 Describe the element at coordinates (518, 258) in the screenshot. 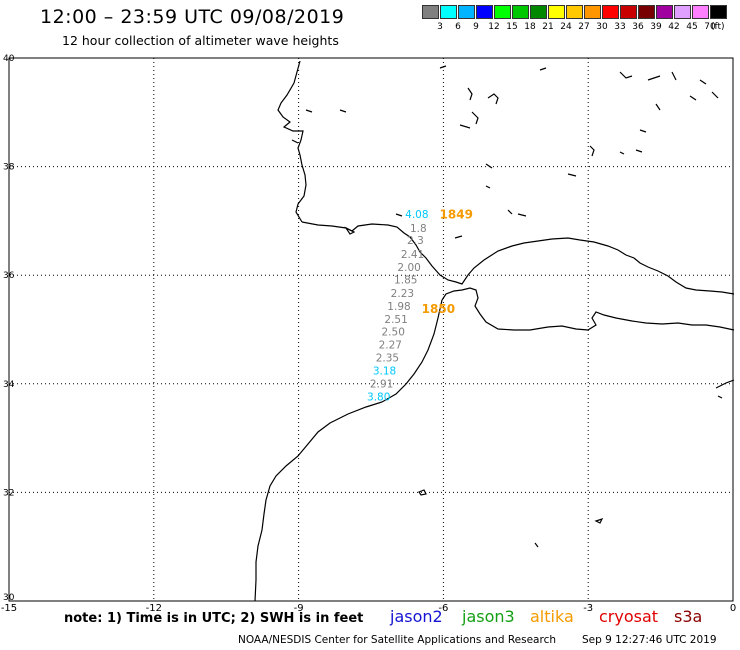

I see `coastline-gulf-of-cadiz` at that location.